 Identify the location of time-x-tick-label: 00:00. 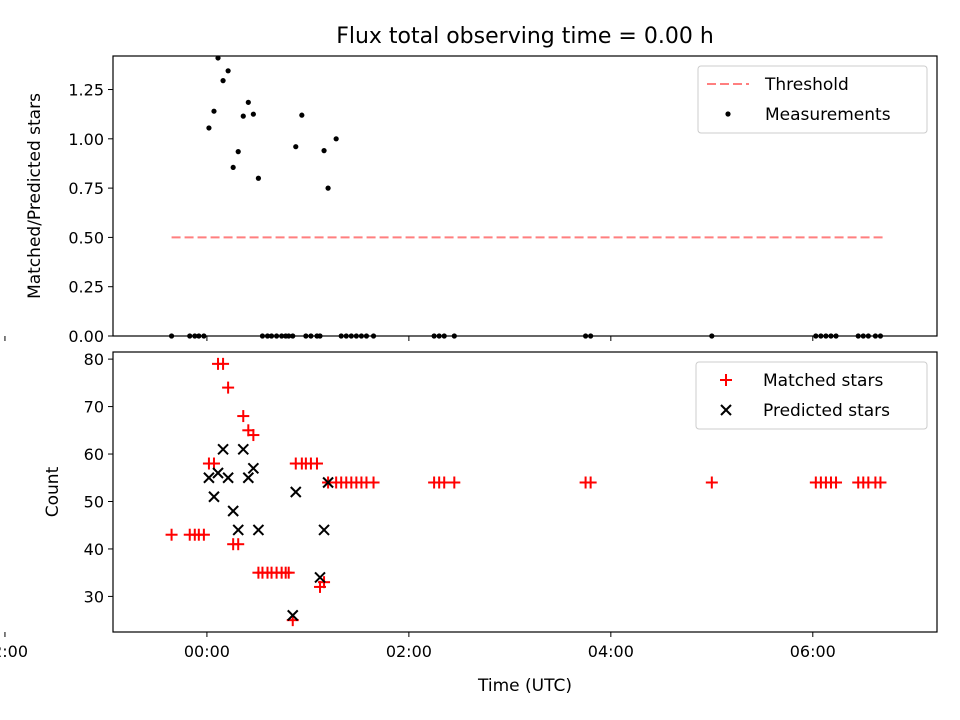
(207, 651).